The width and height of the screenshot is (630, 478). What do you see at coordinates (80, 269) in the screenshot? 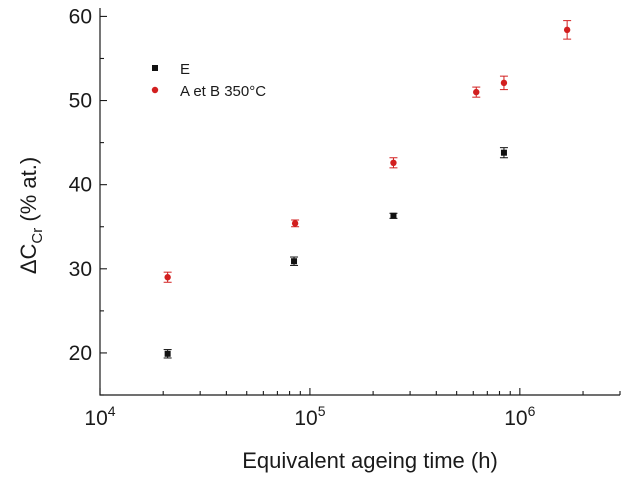
I see `y-tick-label: 30` at bounding box center [80, 269].